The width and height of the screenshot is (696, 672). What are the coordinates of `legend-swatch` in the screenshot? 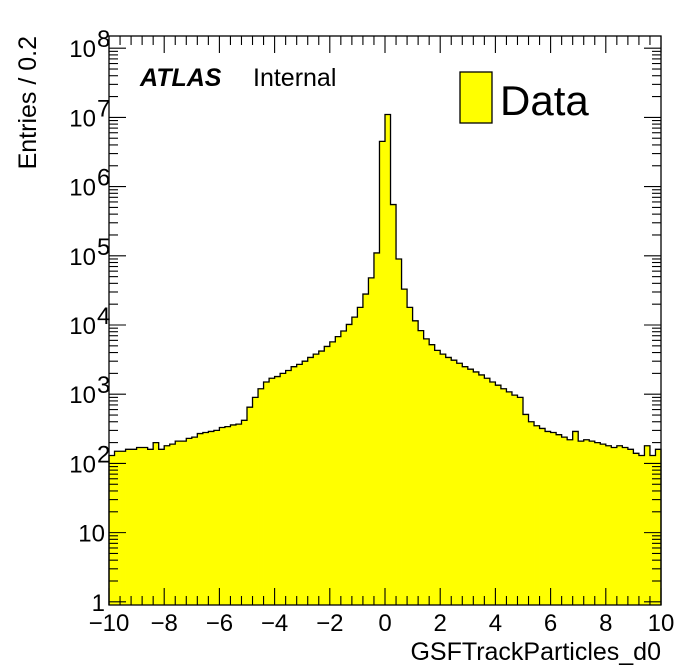 It's located at (476, 97).